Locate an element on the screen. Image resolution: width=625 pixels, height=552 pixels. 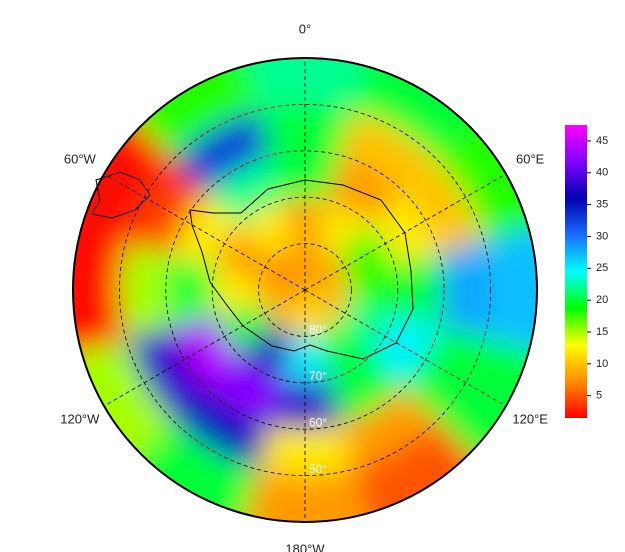
coastline is located at coordinates (301, 269).